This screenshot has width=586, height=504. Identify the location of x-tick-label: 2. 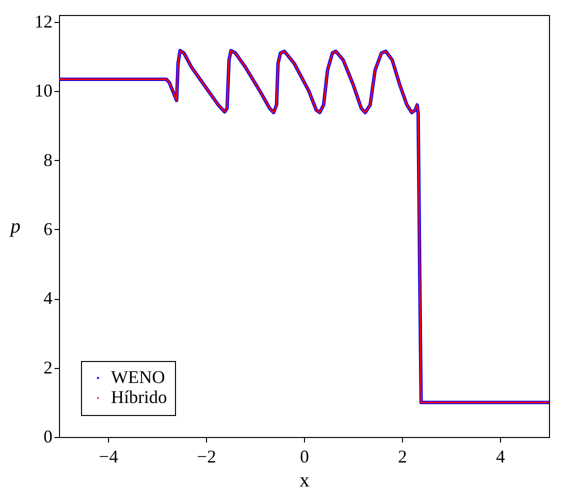
(402, 456).